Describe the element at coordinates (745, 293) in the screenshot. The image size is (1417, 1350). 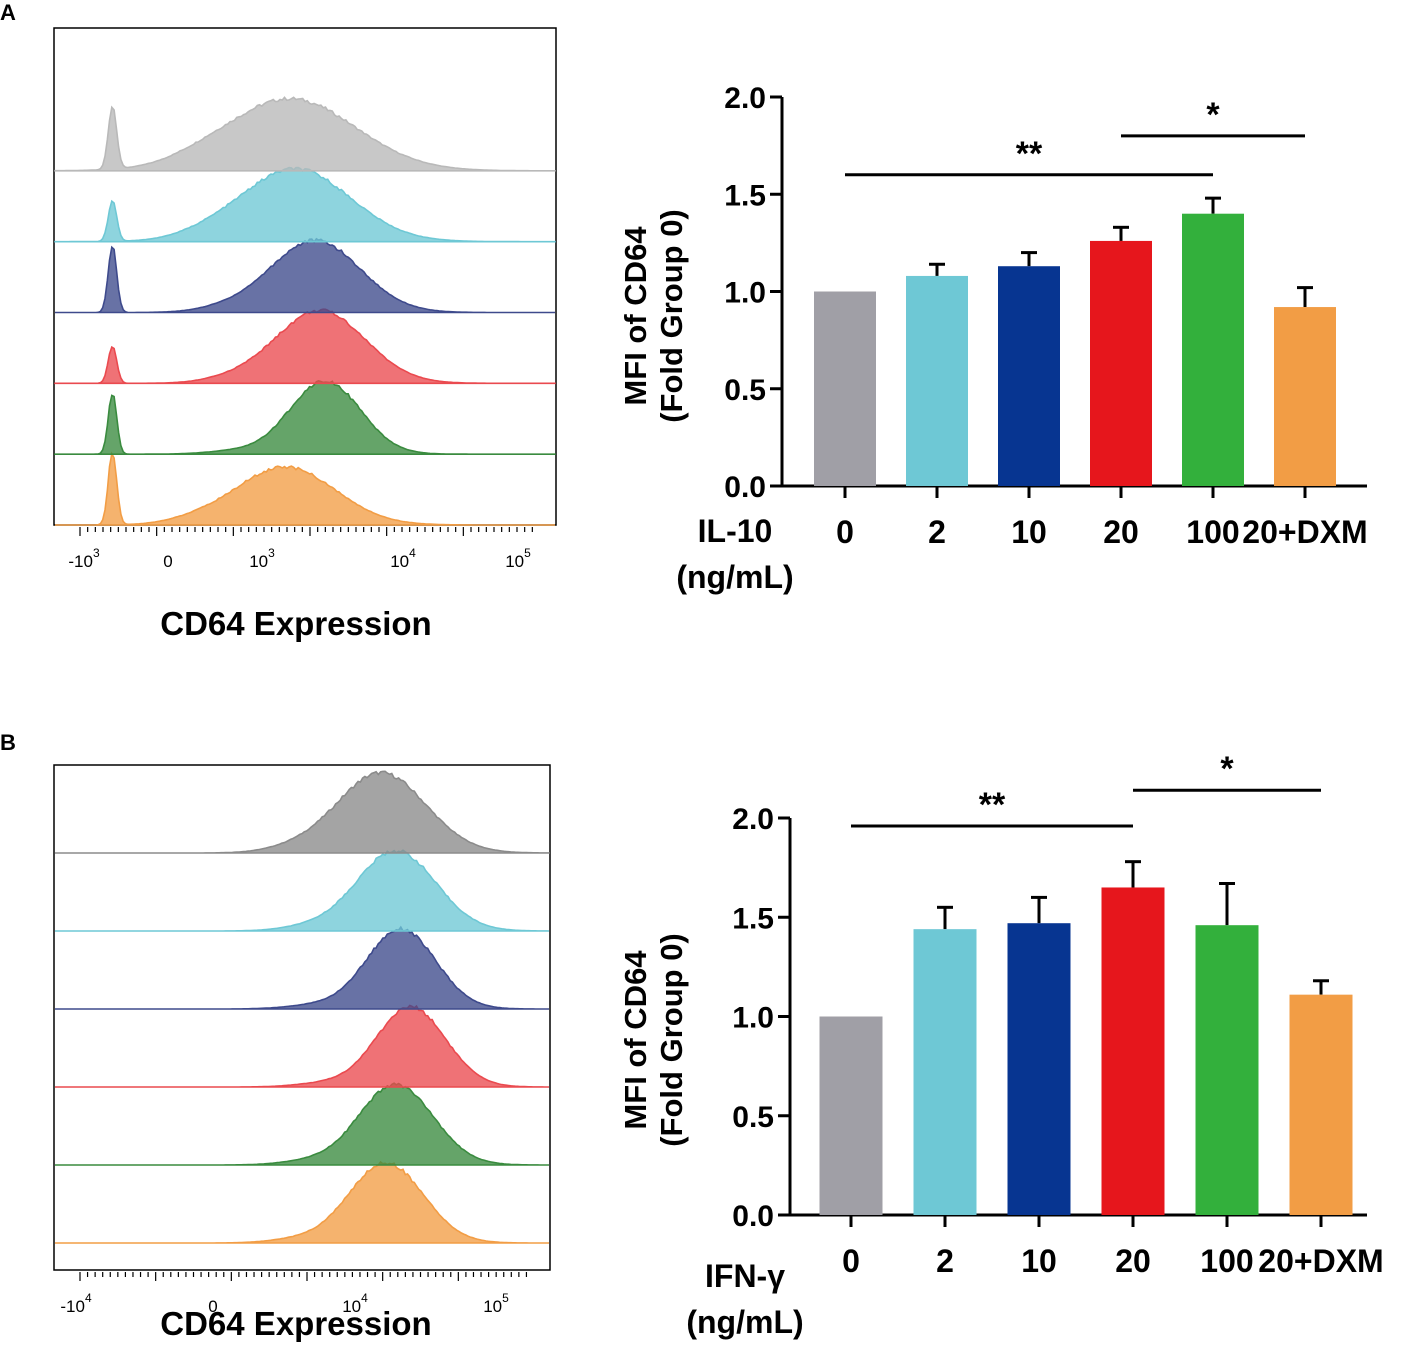
I see `bar-chart-a-y-tick-label: 1.0` at that location.